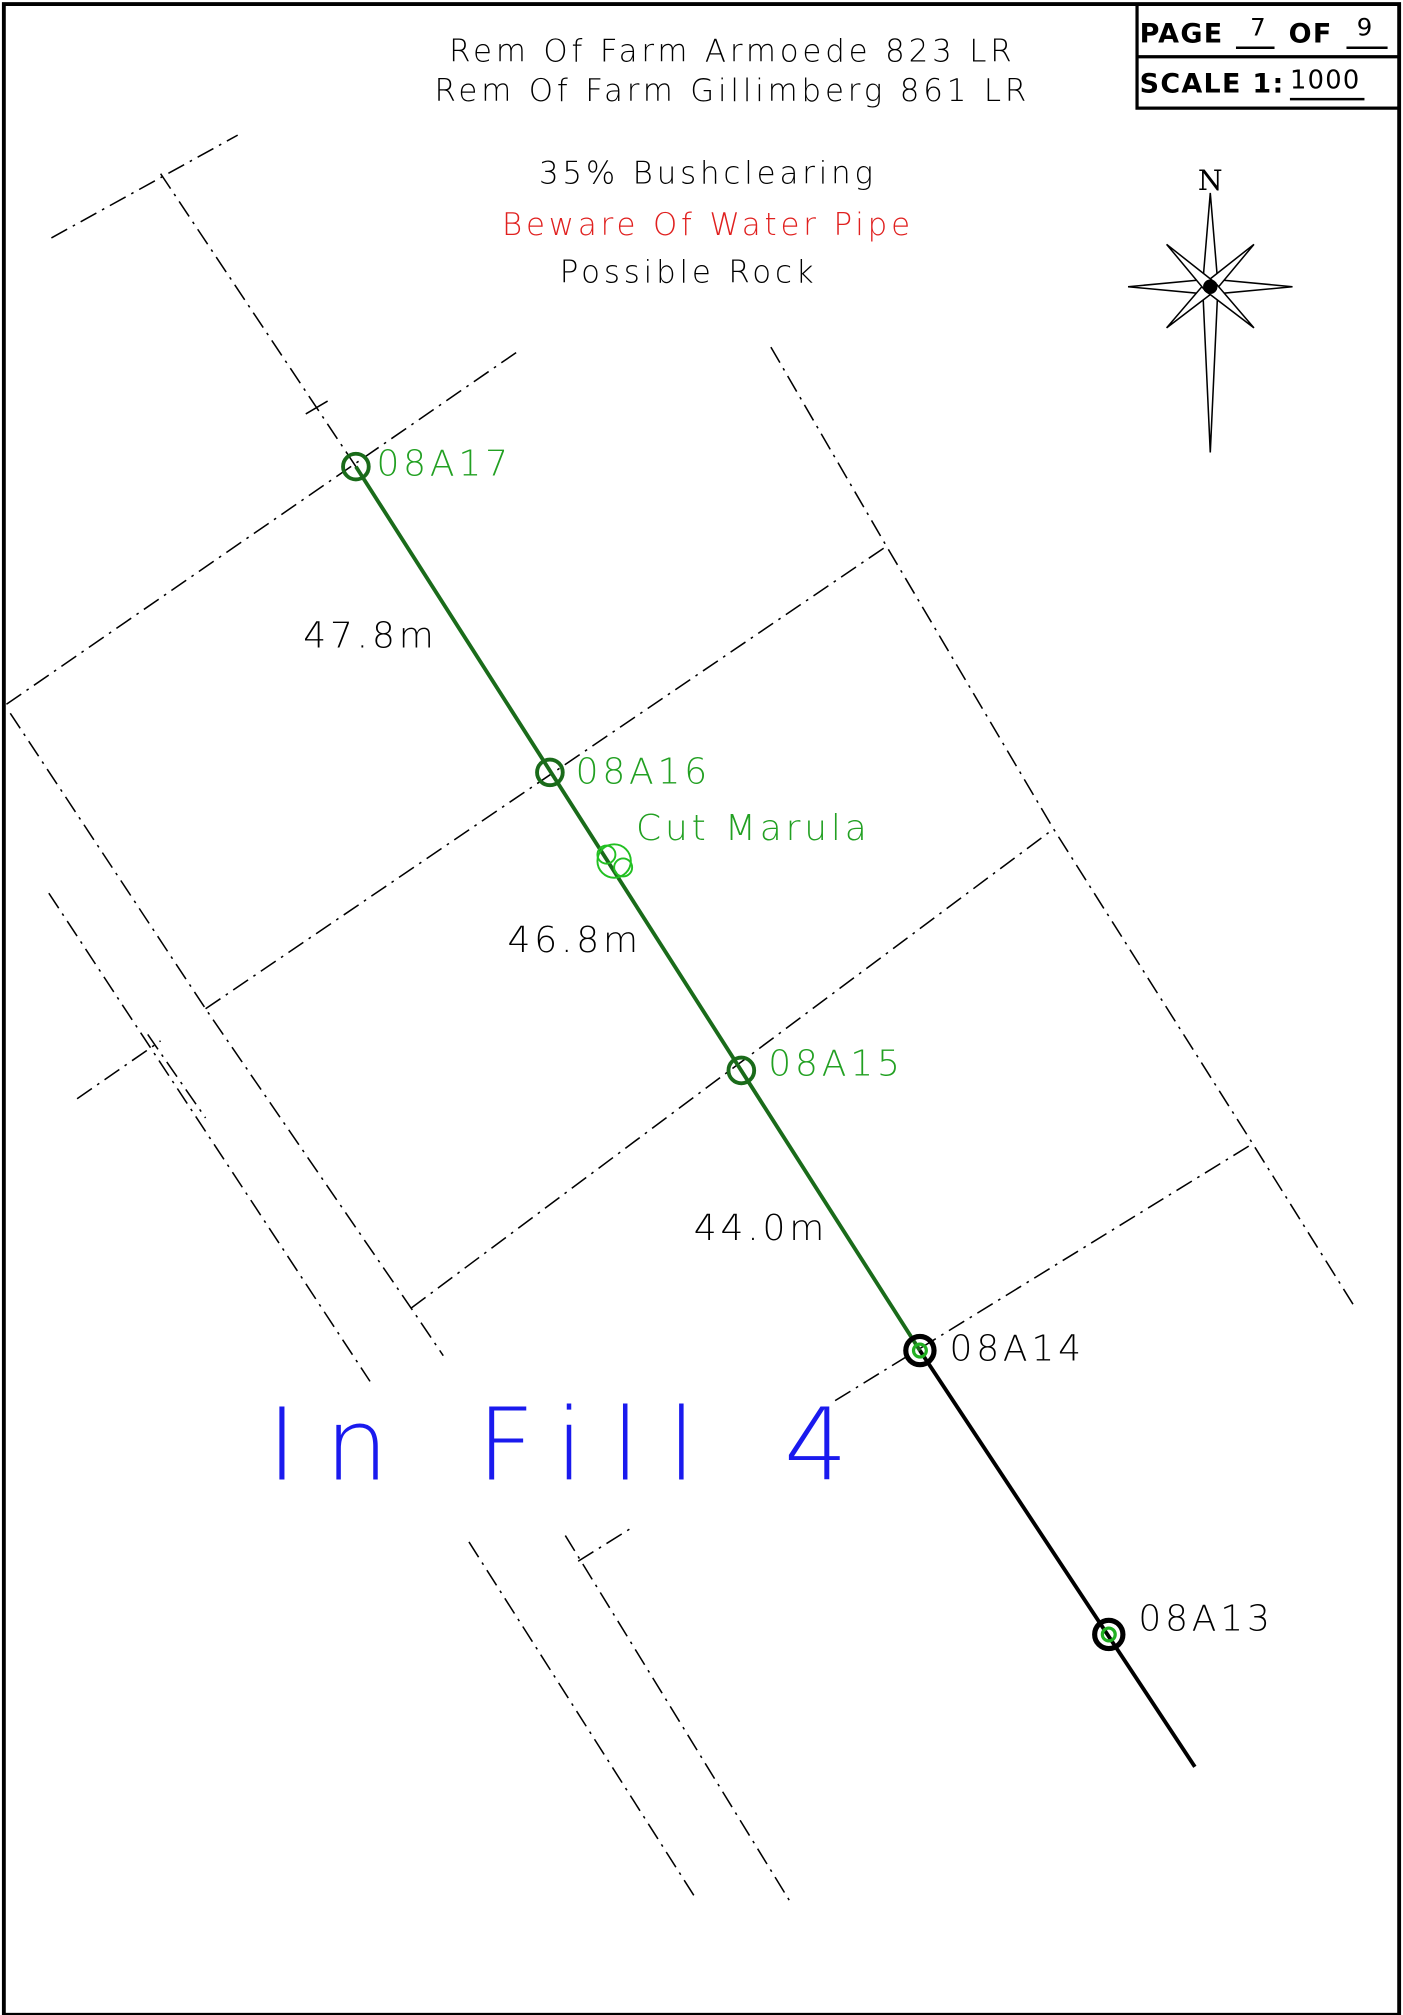 The width and height of the screenshot is (1403, 2015). Describe the element at coordinates (753, 828) in the screenshot. I see `feature-label: Cut Marula` at that location.